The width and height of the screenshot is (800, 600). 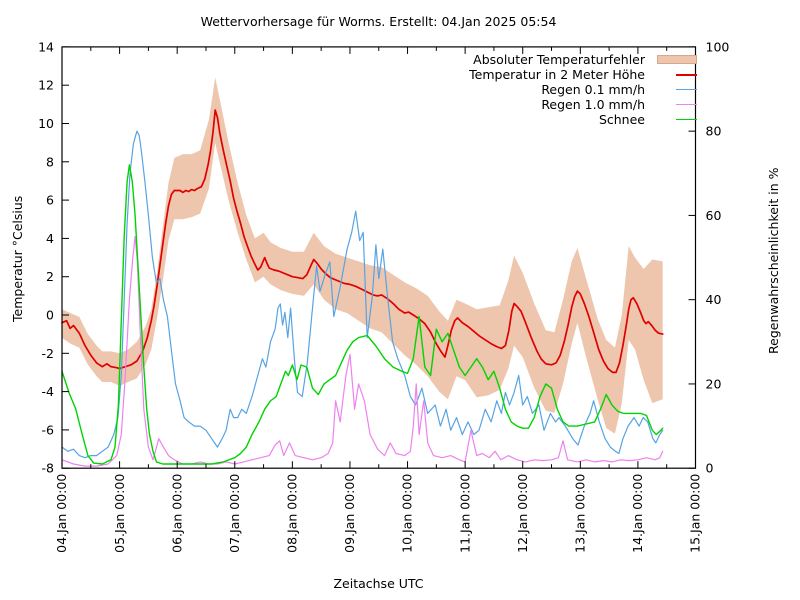 I want to click on y-left-tick-label: 12, so click(x=46, y=85).